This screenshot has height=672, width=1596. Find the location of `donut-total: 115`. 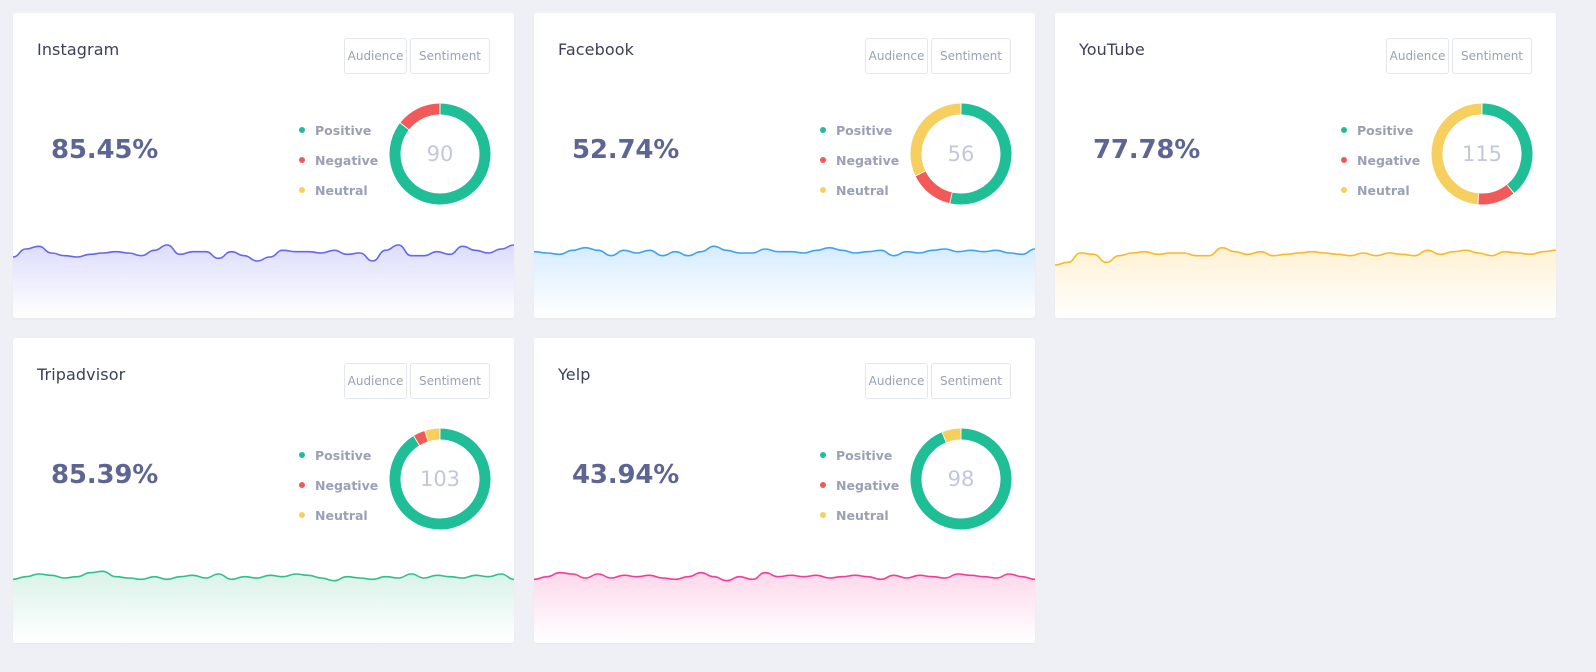

donut-total: 115 is located at coordinates (1482, 154).